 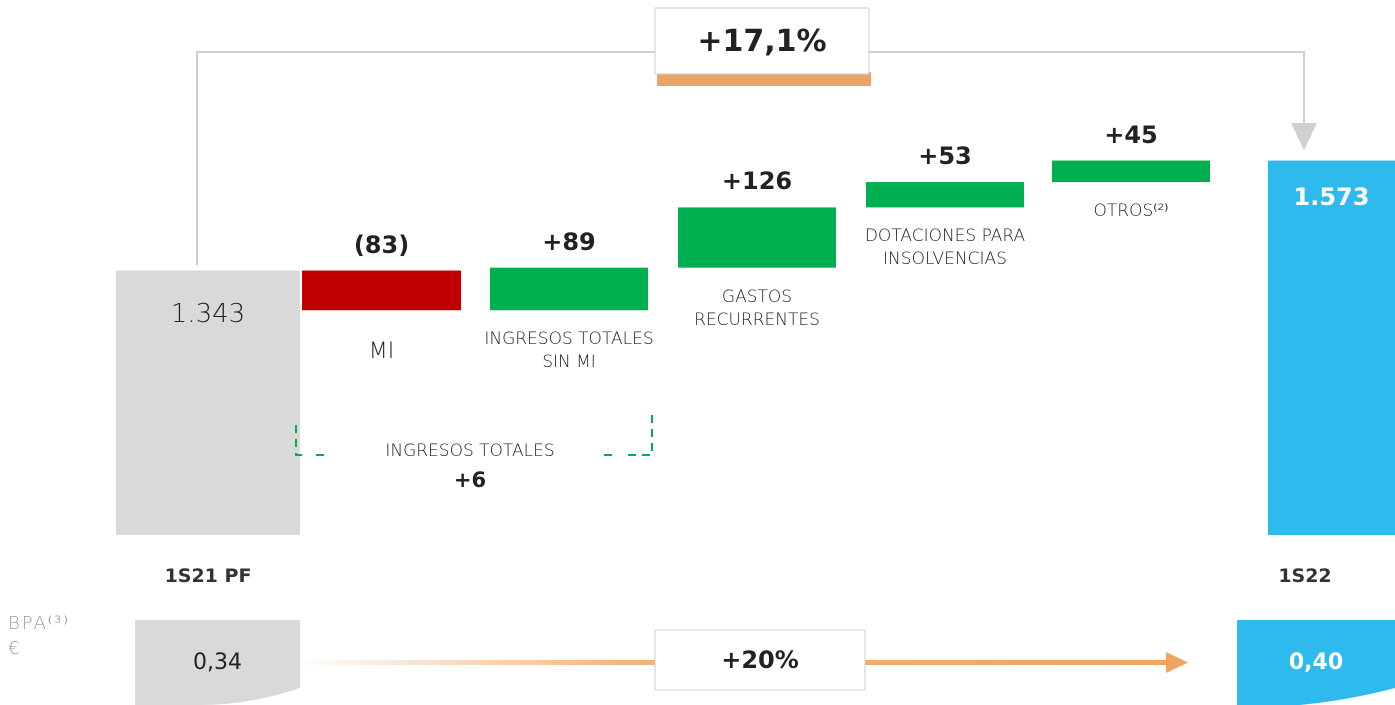 What do you see at coordinates (945, 156) in the screenshot?
I see `value-label: +53` at bounding box center [945, 156].